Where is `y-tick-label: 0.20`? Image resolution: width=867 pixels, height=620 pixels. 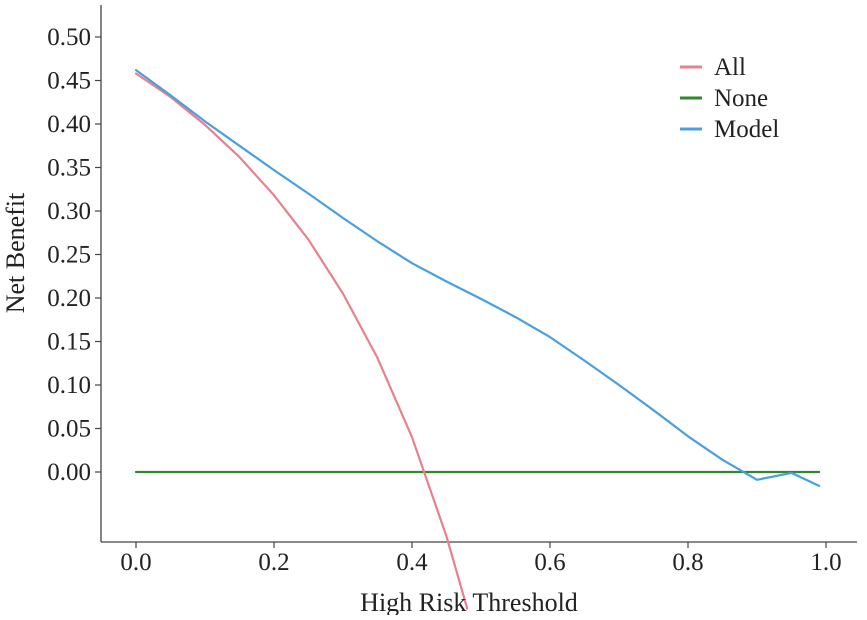
y-tick-label: 0.20 is located at coordinates (69, 298).